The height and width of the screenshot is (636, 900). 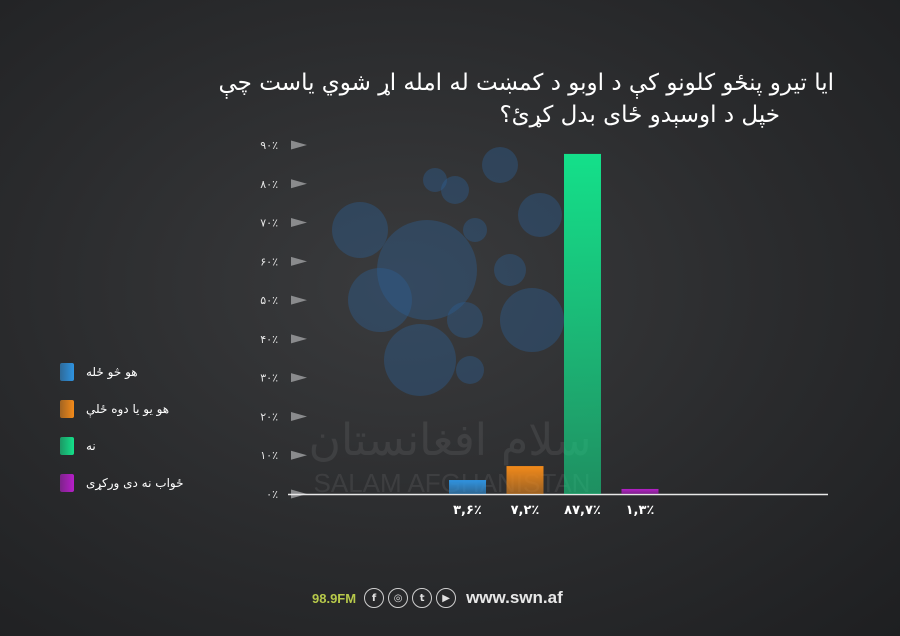 What do you see at coordinates (467, 510) in the screenshot?
I see `data-label: ۳,۶٪` at bounding box center [467, 510].